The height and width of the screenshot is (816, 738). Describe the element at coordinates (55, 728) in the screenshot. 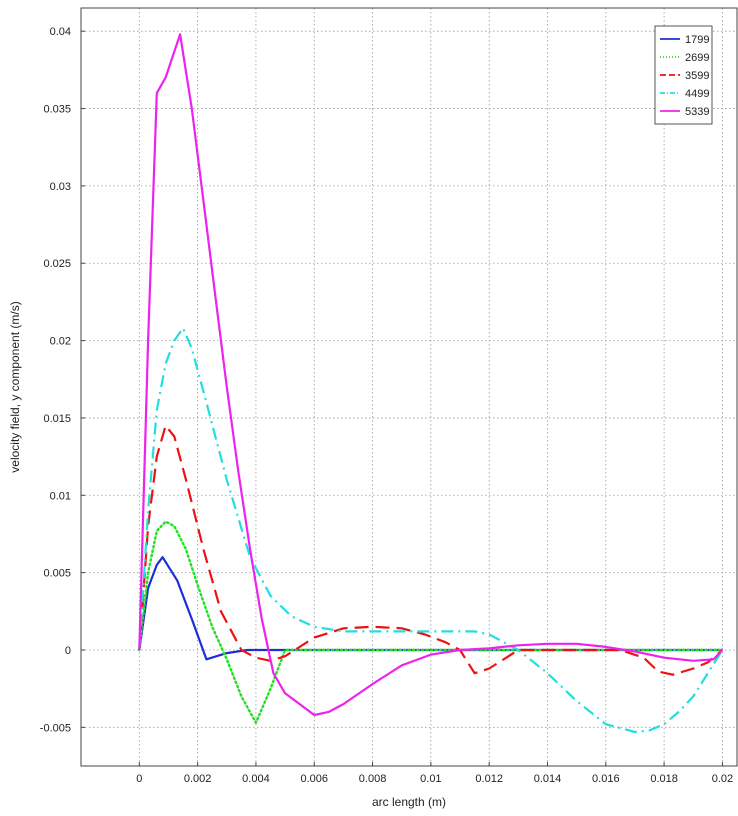

I see `y-tick-label-0: -0.005` at that location.